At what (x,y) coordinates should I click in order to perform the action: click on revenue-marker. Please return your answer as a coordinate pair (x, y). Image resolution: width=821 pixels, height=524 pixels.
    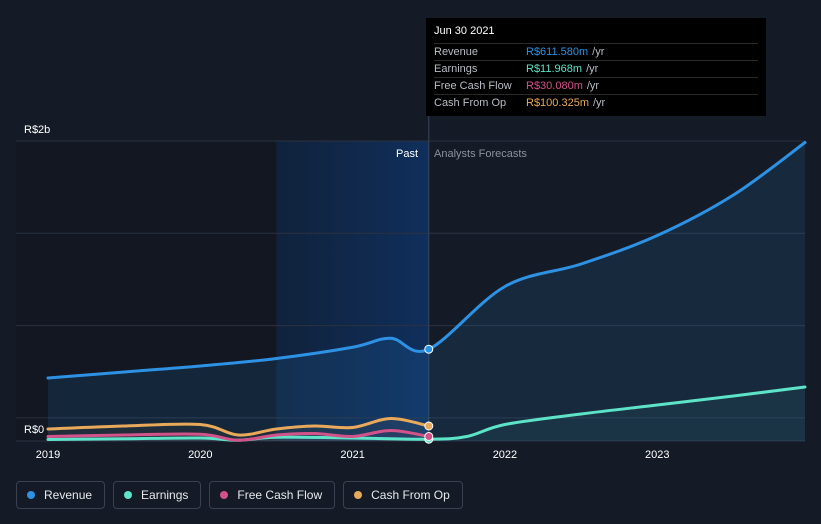
    Looking at the image, I should click on (429, 349).